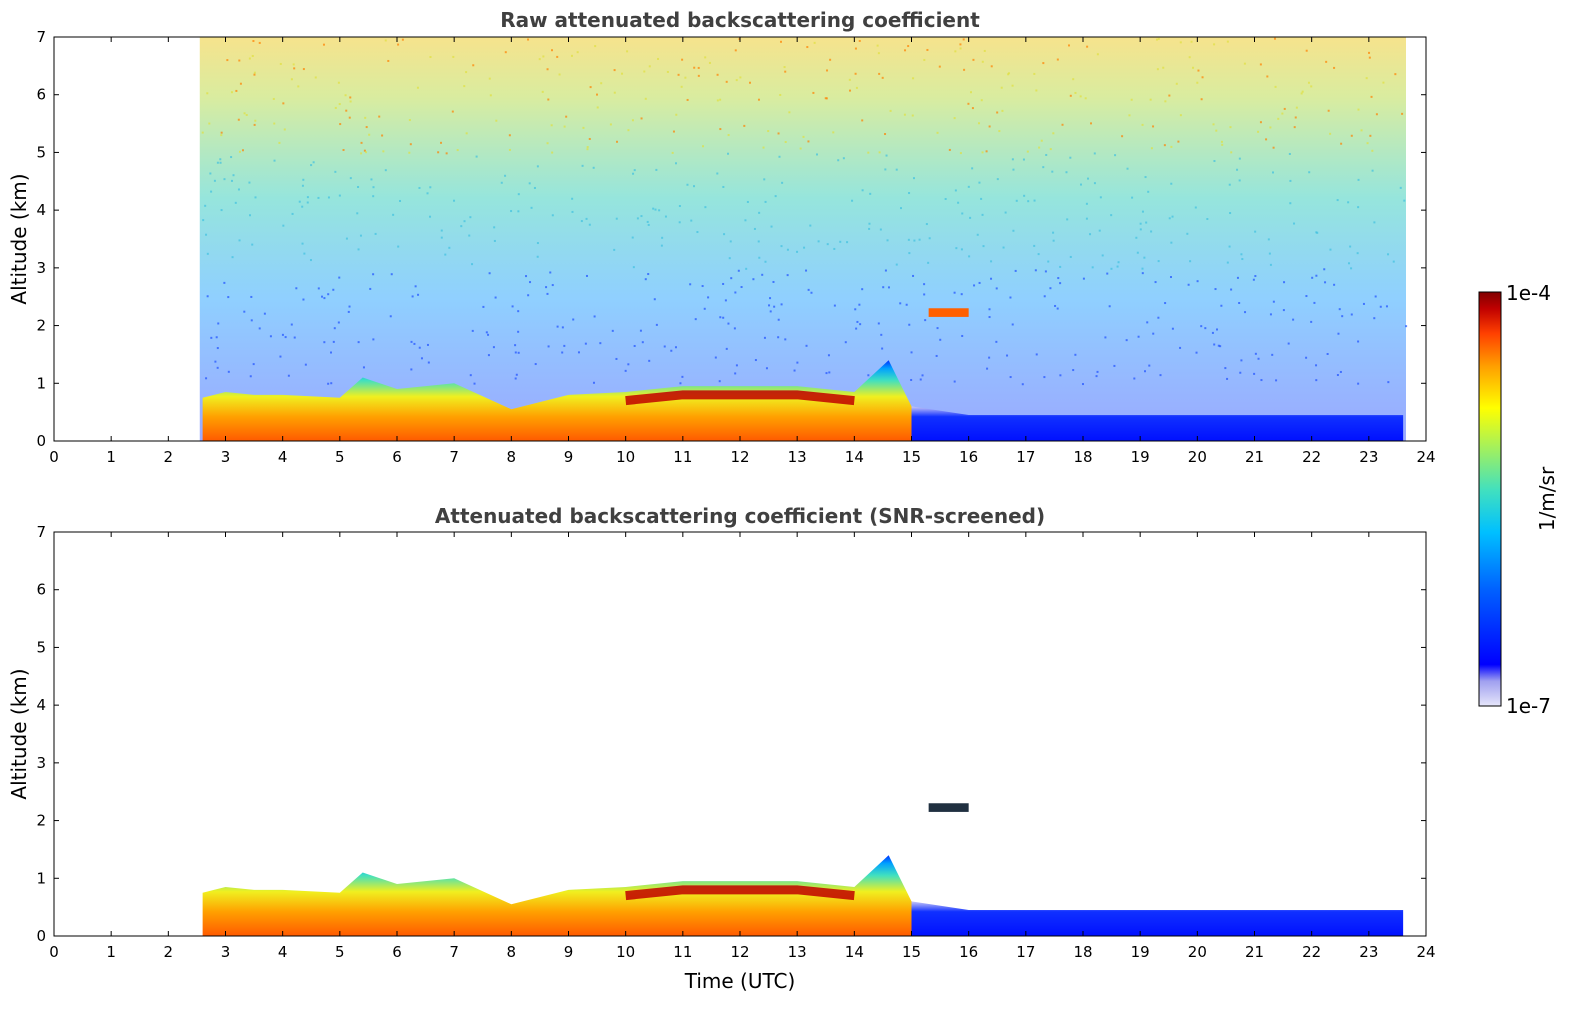 Image resolution: width=1595 pixels, height=1020 pixels. Describe the element at coordinates (41, 326) in the screenshot. I see `y-tick-label: 2` at that location.